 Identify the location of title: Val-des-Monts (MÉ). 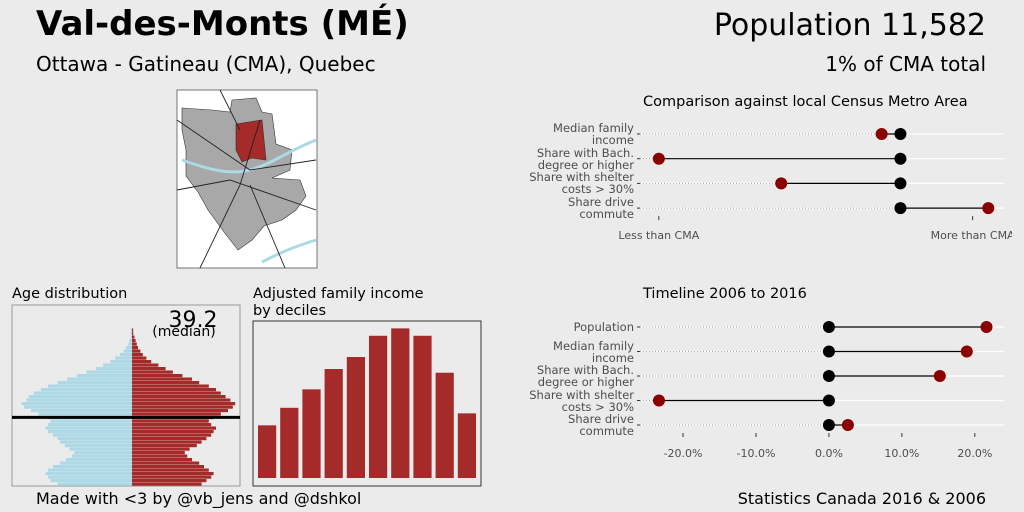
(222, 24).